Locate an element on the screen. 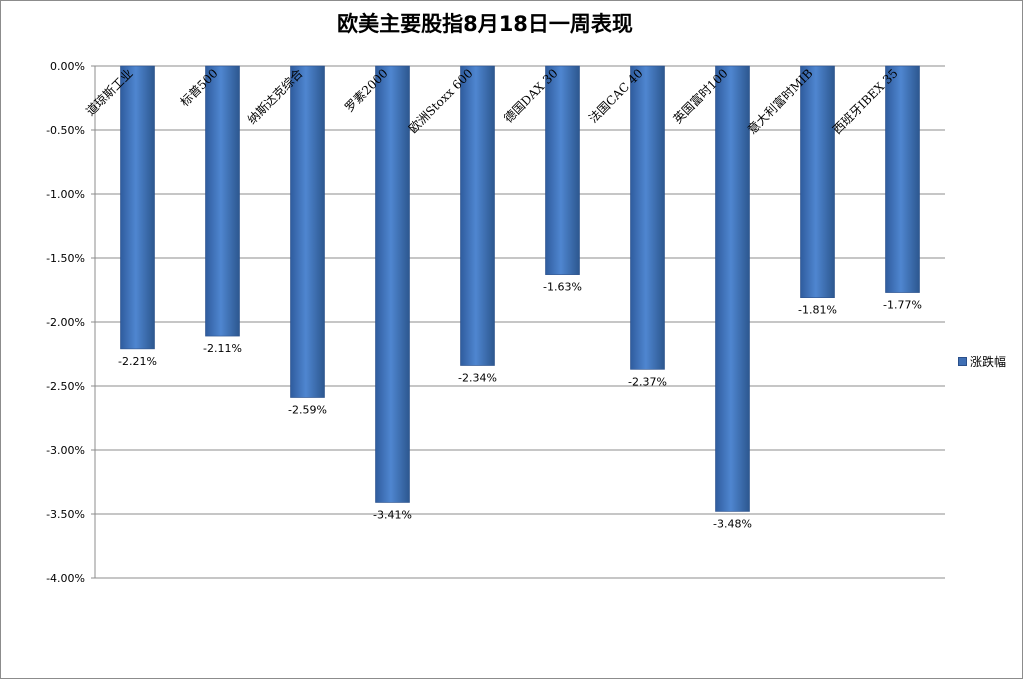 This screenshot has width=1023, height=679. legend: 涨跌幅 is located at coordinates (982, 361).